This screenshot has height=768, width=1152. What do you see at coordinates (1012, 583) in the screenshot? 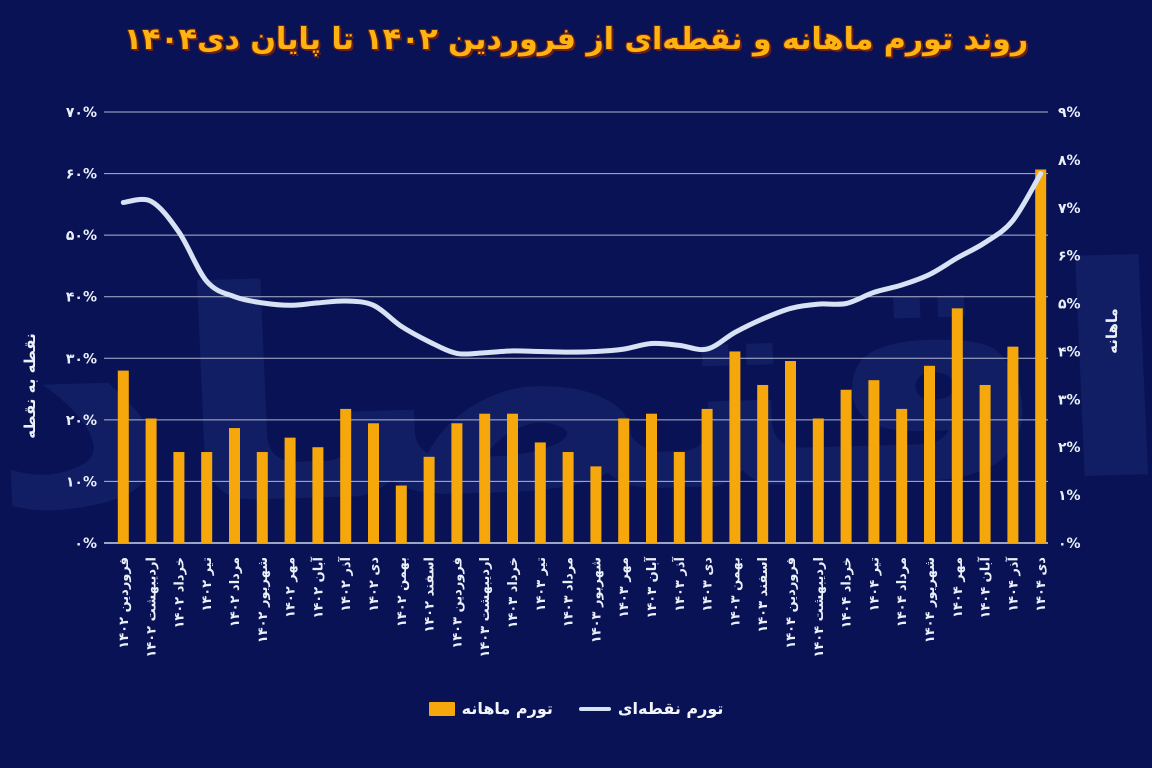
I see `x-axis-label: آذر ۱۴۰۴` at bounding box center [1012, 583].